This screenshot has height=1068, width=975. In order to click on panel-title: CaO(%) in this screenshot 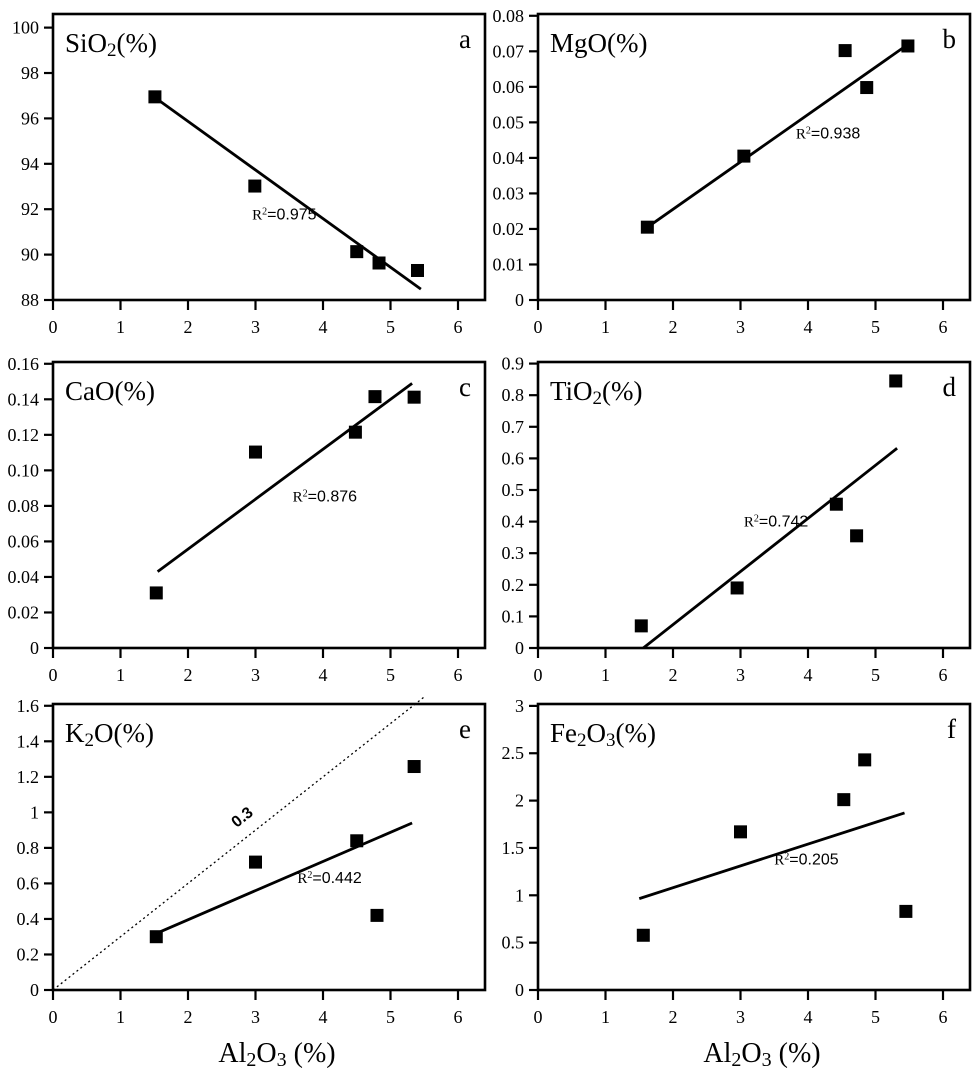, I will do `click(110, 391)`.